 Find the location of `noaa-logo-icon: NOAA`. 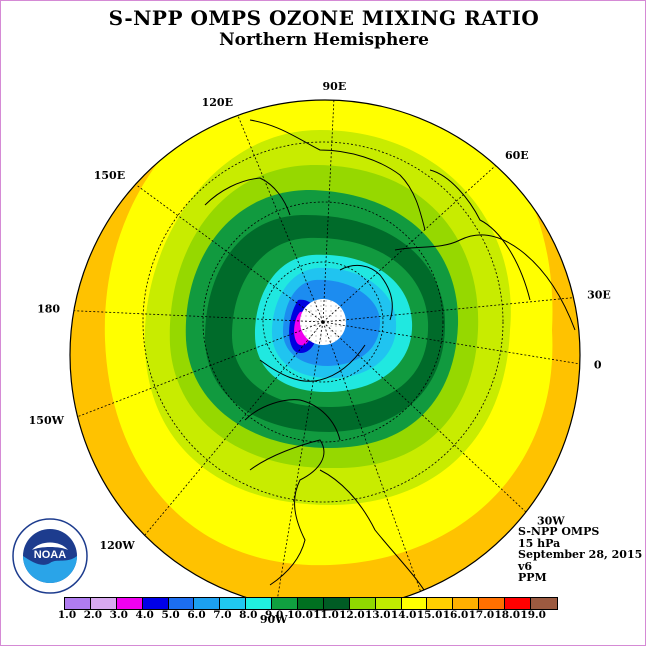

noaa-logo-icon: NOAA is located at coordinates (50, 556).